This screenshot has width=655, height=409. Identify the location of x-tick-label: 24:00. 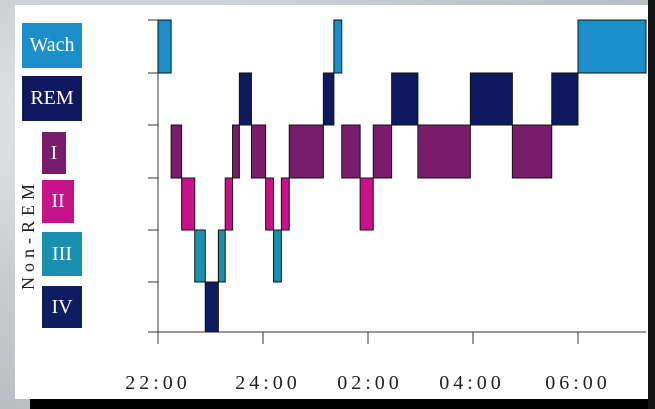
(268, 383).